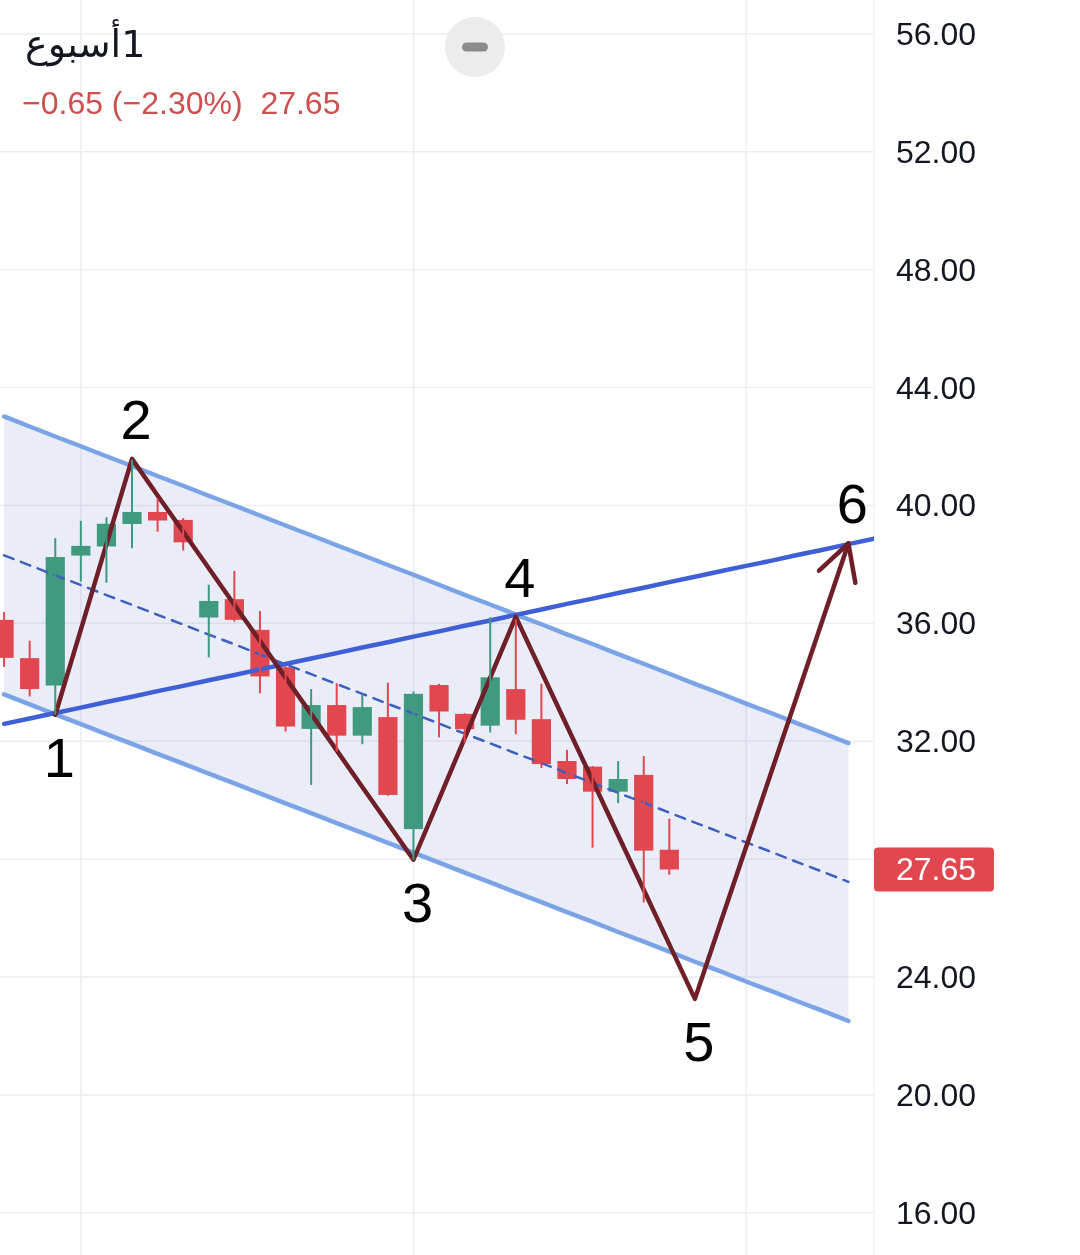 The width and height of the screenshot is (1080, 1255). What do you see at coordinates (936, 387) in the screenshot?
I see `y-tick-label: 44.00` at bounding box center [936, 387].